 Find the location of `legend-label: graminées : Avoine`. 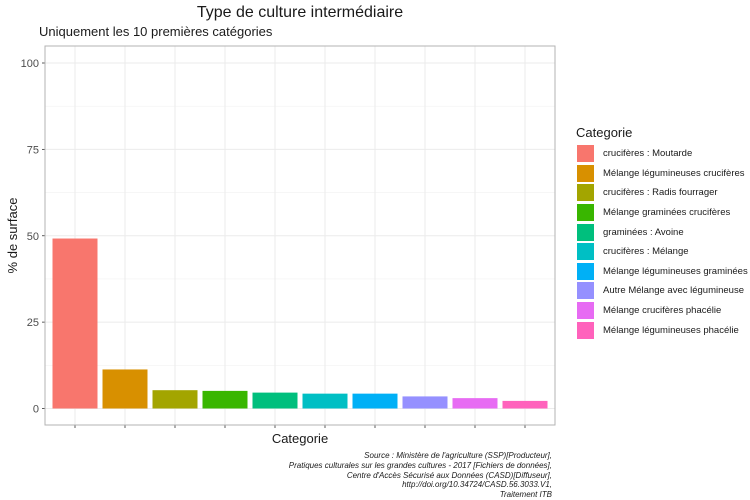

legend-label: graminées : Avoine is located at coordinates (643, 232).